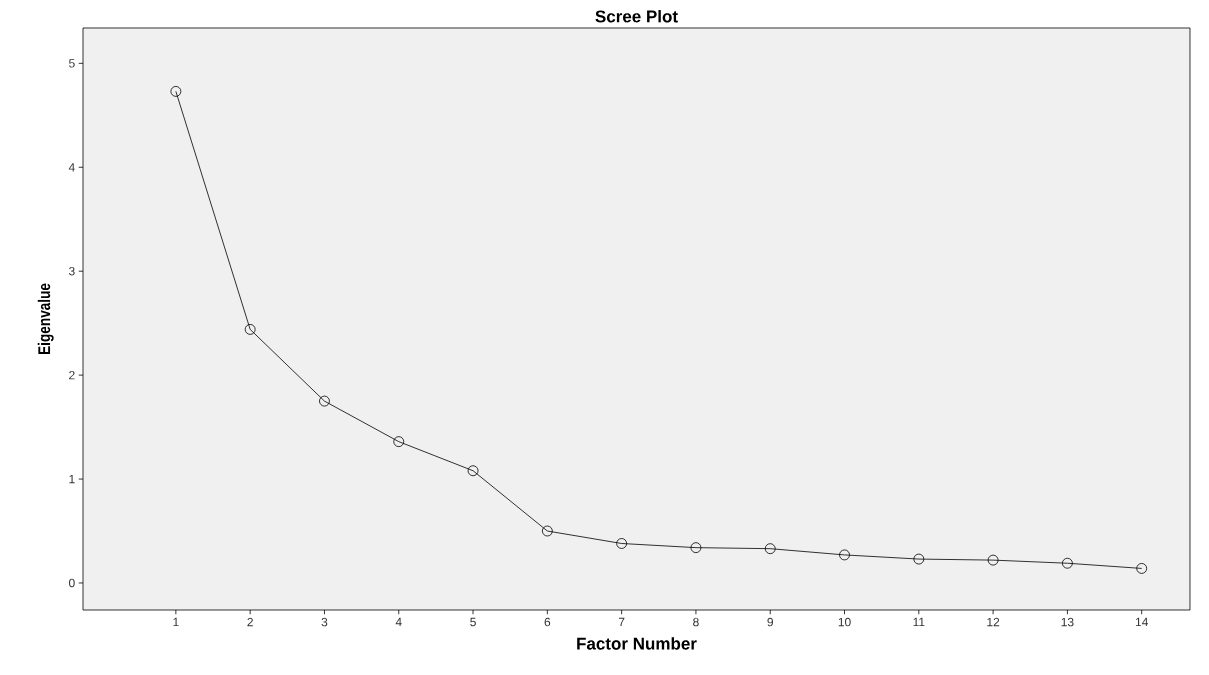 The width and height of the screenshot is (1209, 675). Describe the element at coordinates (1142, 622) in the screenshot. I see `x-tick-label: 14` at that location.